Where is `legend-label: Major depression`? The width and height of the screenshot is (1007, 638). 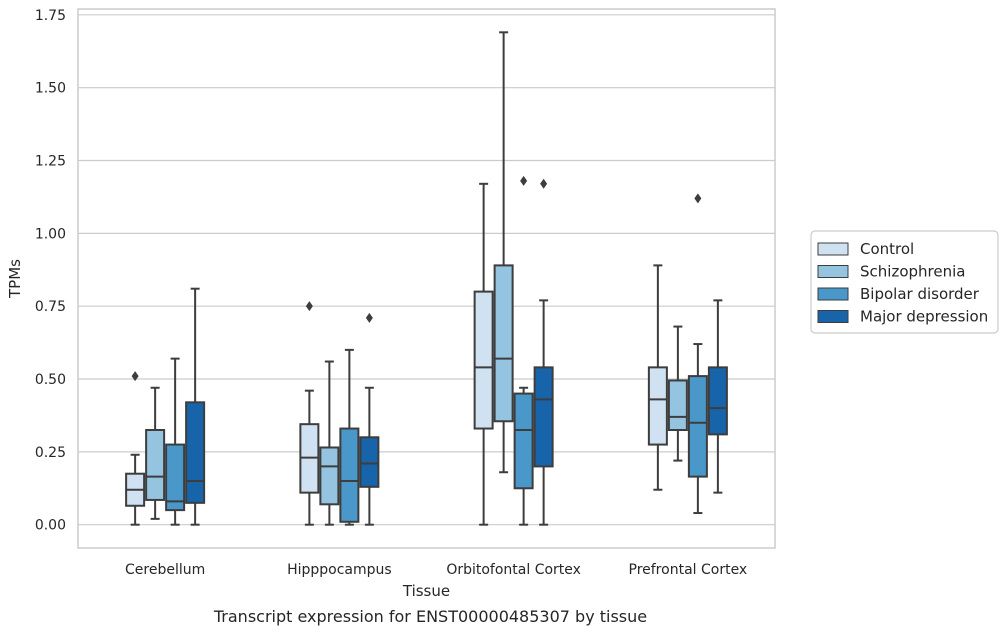
legend-label: Major depression is located at coordinates (924, 317).